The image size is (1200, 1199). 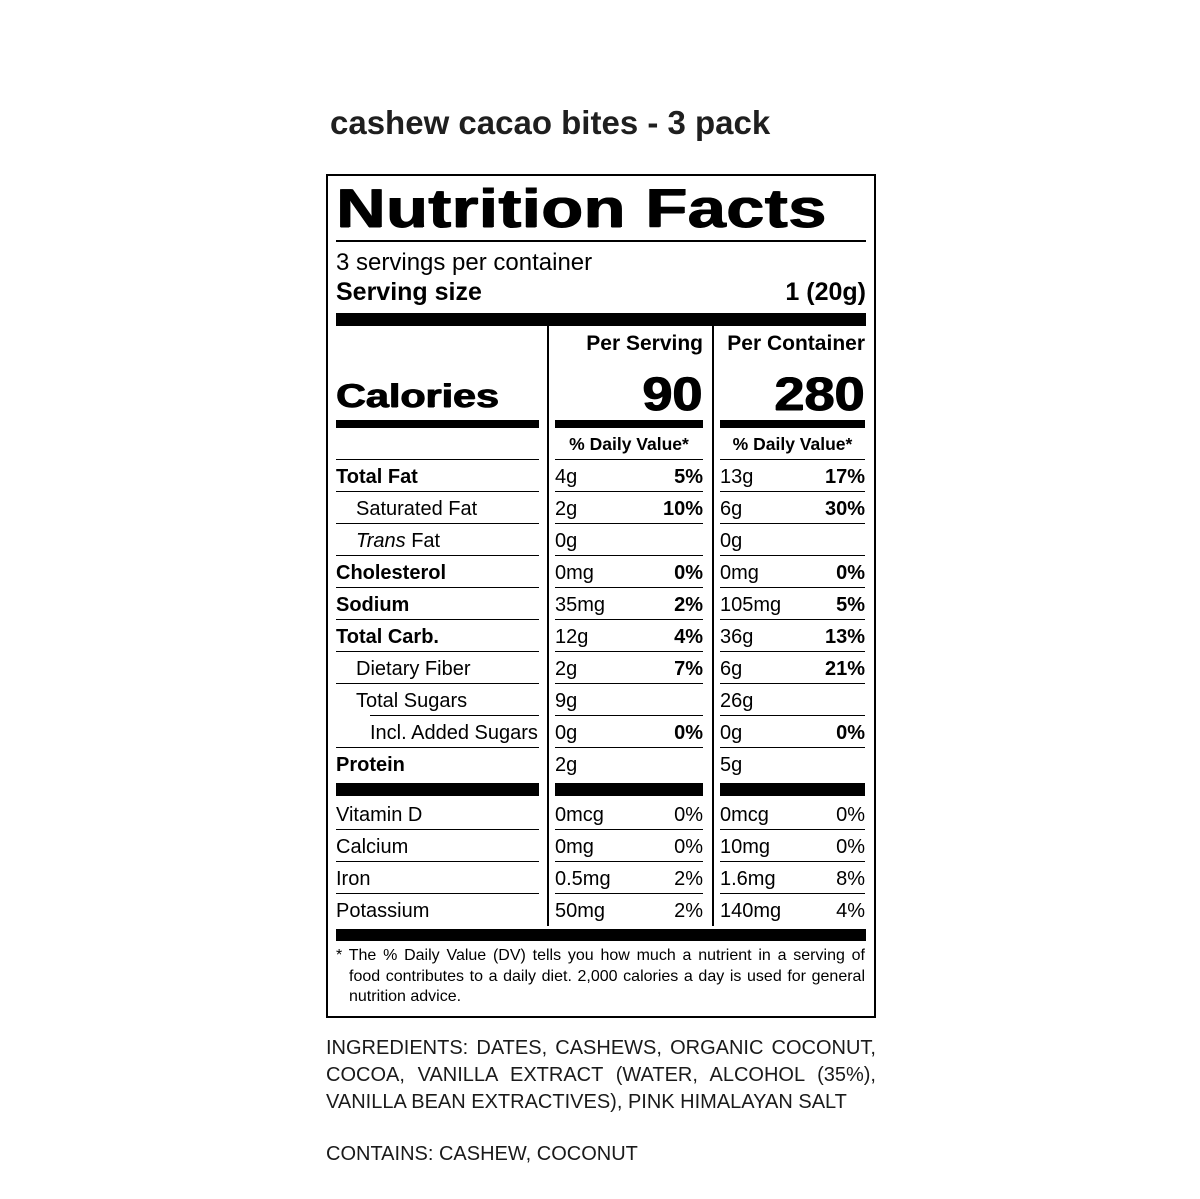 I want to click on calories-label: Calories, so click(x=417, y=396).